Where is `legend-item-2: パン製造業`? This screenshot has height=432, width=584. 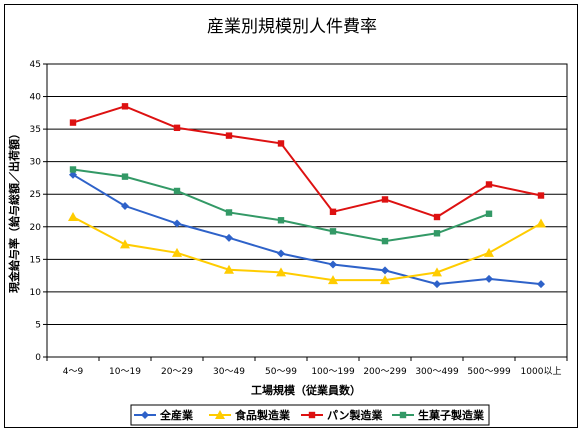
legend-item-2: パン製造業 is located at coordinates (342, 415).